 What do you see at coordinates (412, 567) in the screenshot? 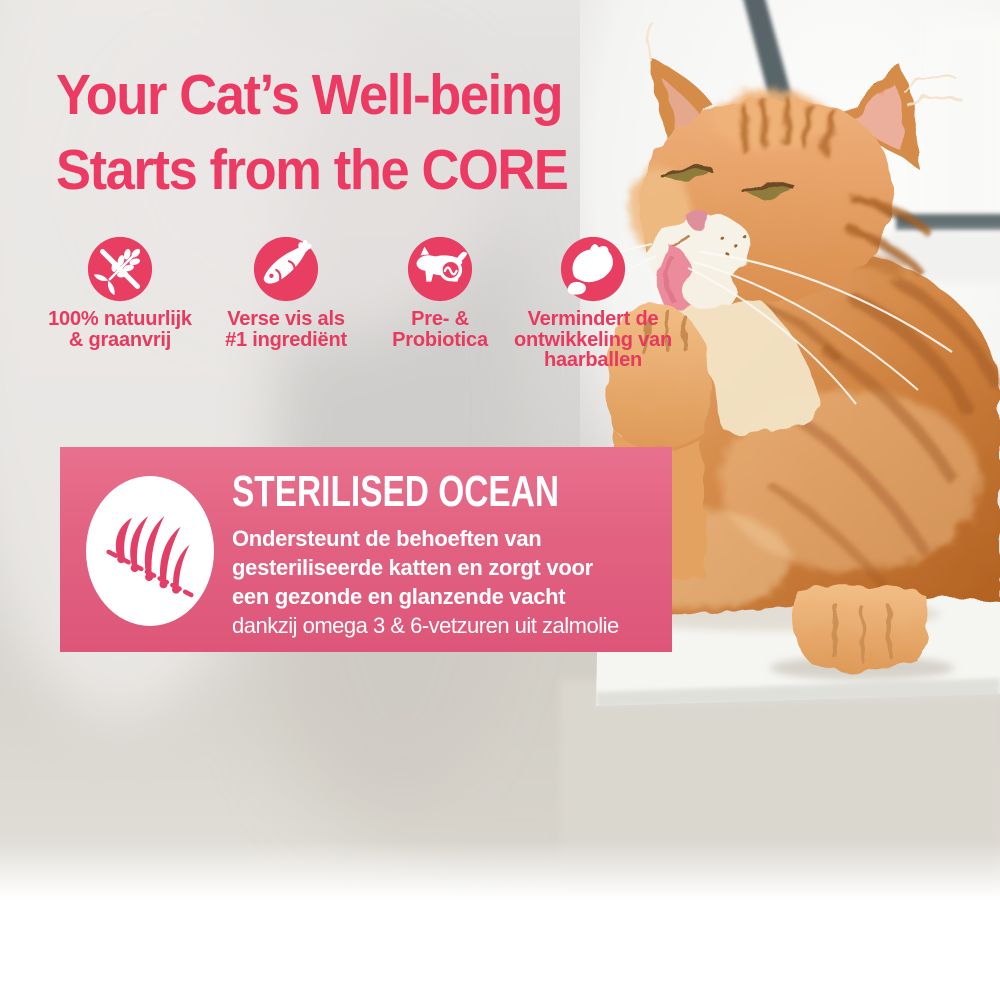
I see `banner-bold-line: gesteriliseerde katten en zorgt voor` at bounding box center [412, 567].